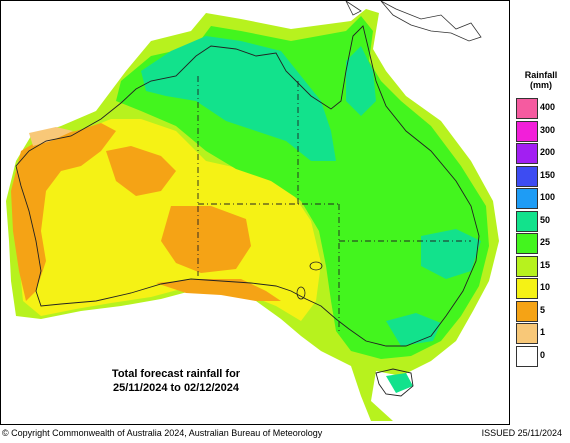 This screenshot has height=443, width=570. I want to click on rain-region-1-west, so click(51, 136).